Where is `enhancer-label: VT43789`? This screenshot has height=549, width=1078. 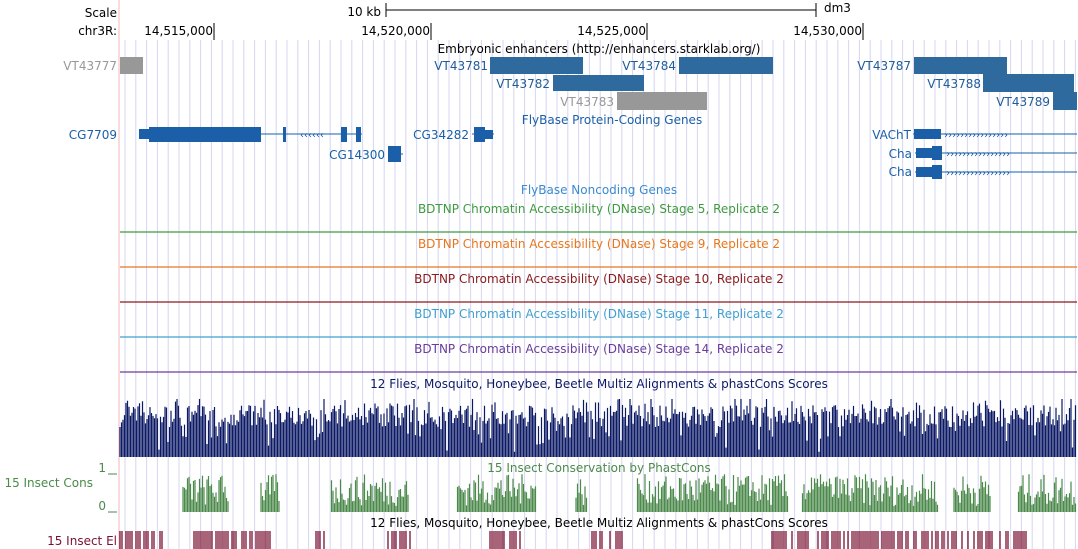 enhancer-label: VT43789 is located at coordinates (1023, 102).